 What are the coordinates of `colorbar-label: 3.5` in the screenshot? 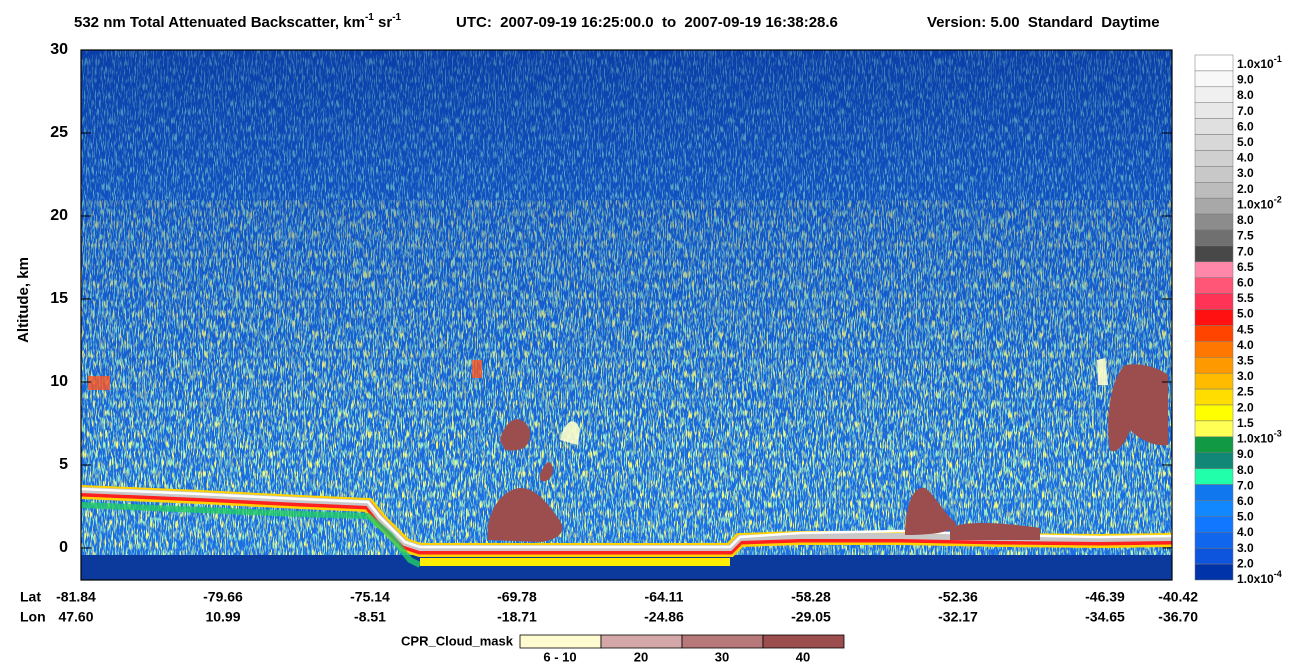 It's located at (1245, 361).